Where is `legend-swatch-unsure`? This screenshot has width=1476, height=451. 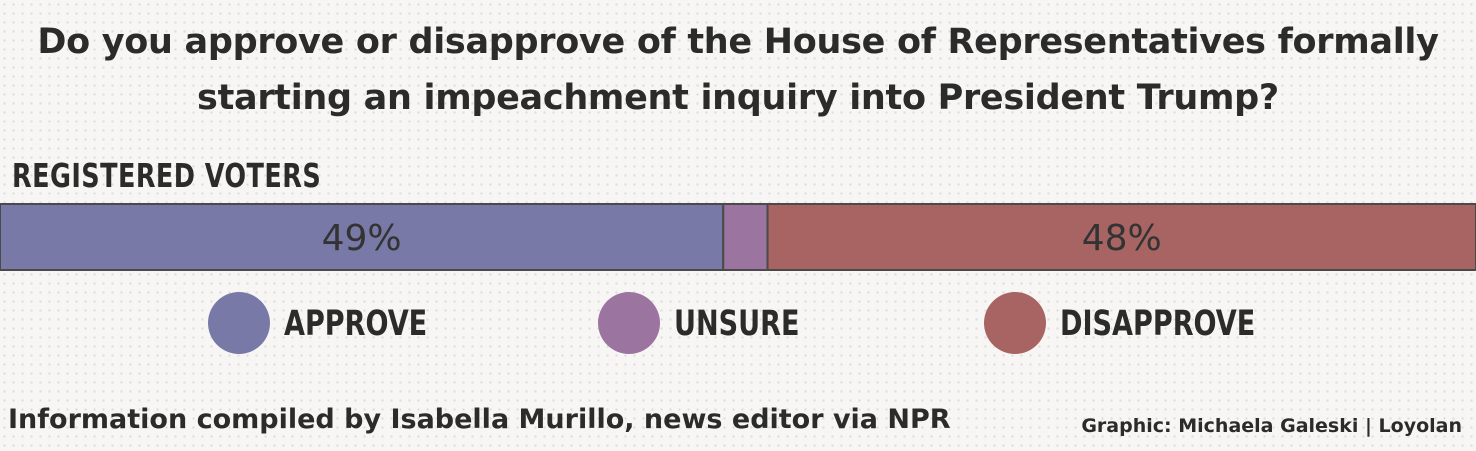
legend-swatch-unsure is located at coordinates (629, 323).